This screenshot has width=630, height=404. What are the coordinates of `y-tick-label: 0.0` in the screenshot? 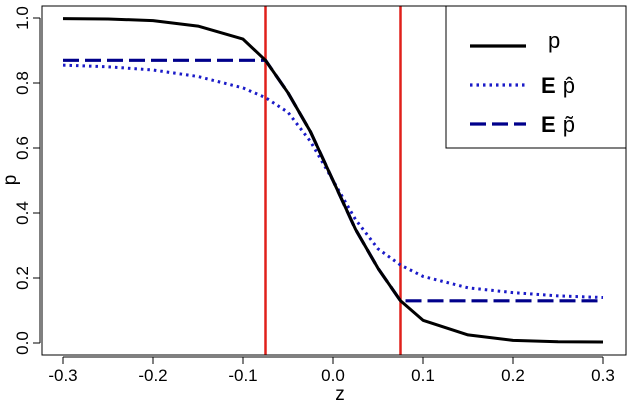 It's located at (22, 343).